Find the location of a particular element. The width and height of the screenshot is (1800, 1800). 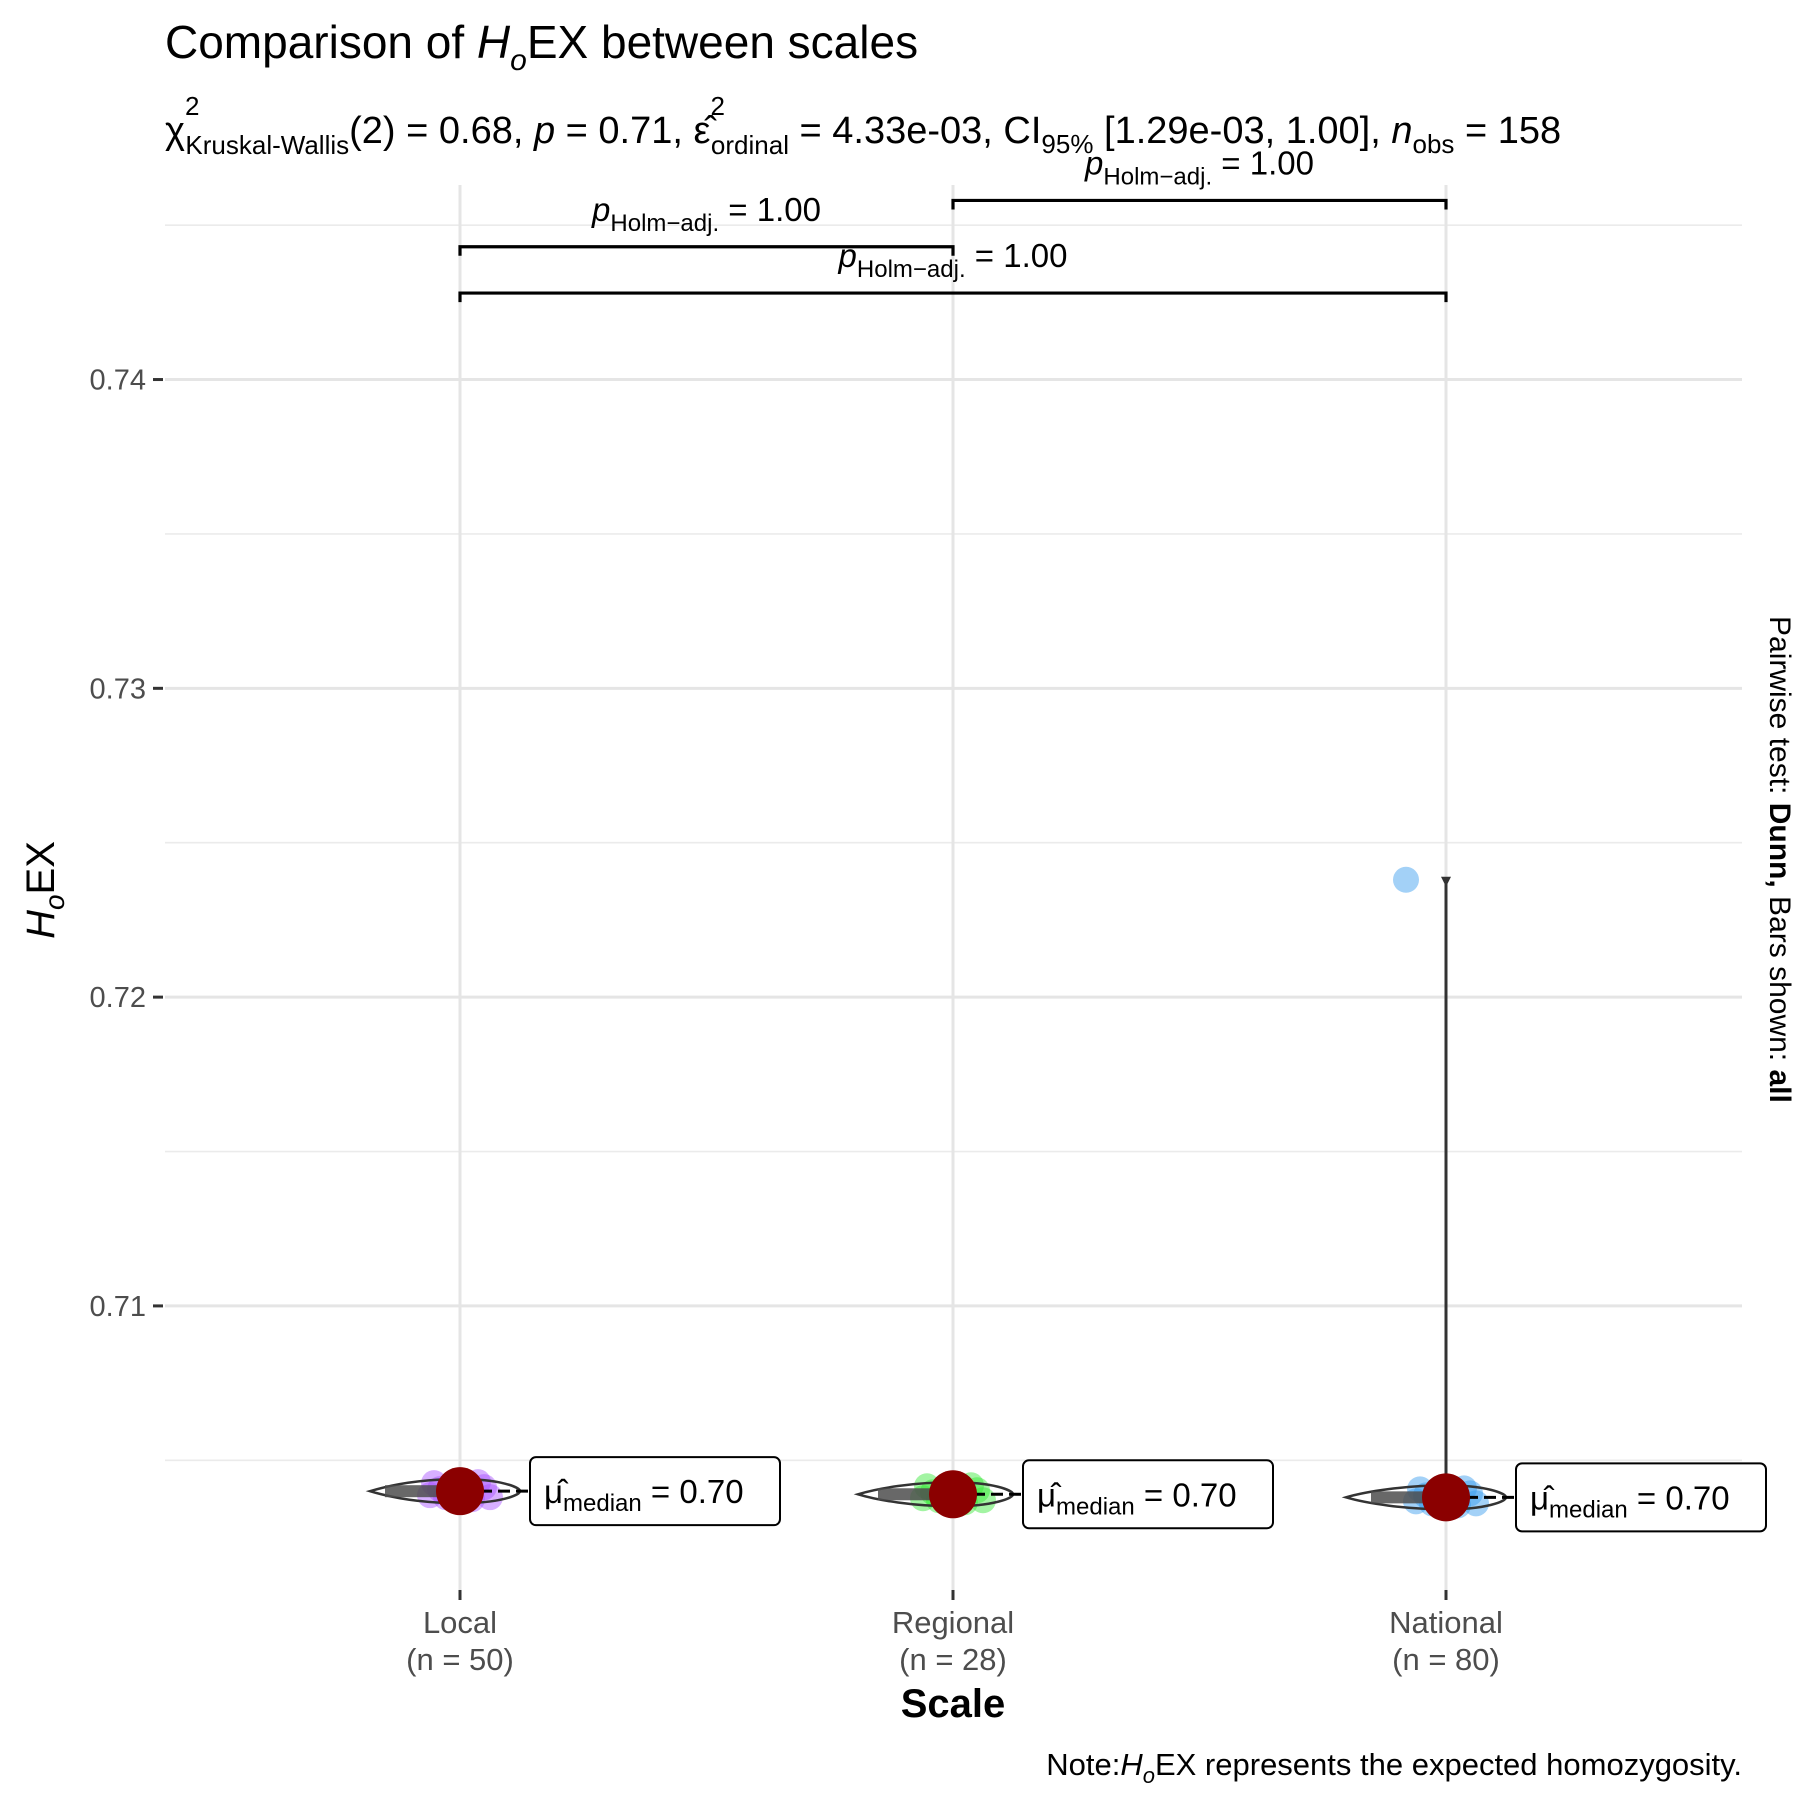

y-tick-label: 0.74 is located at coordinates (118, 381).